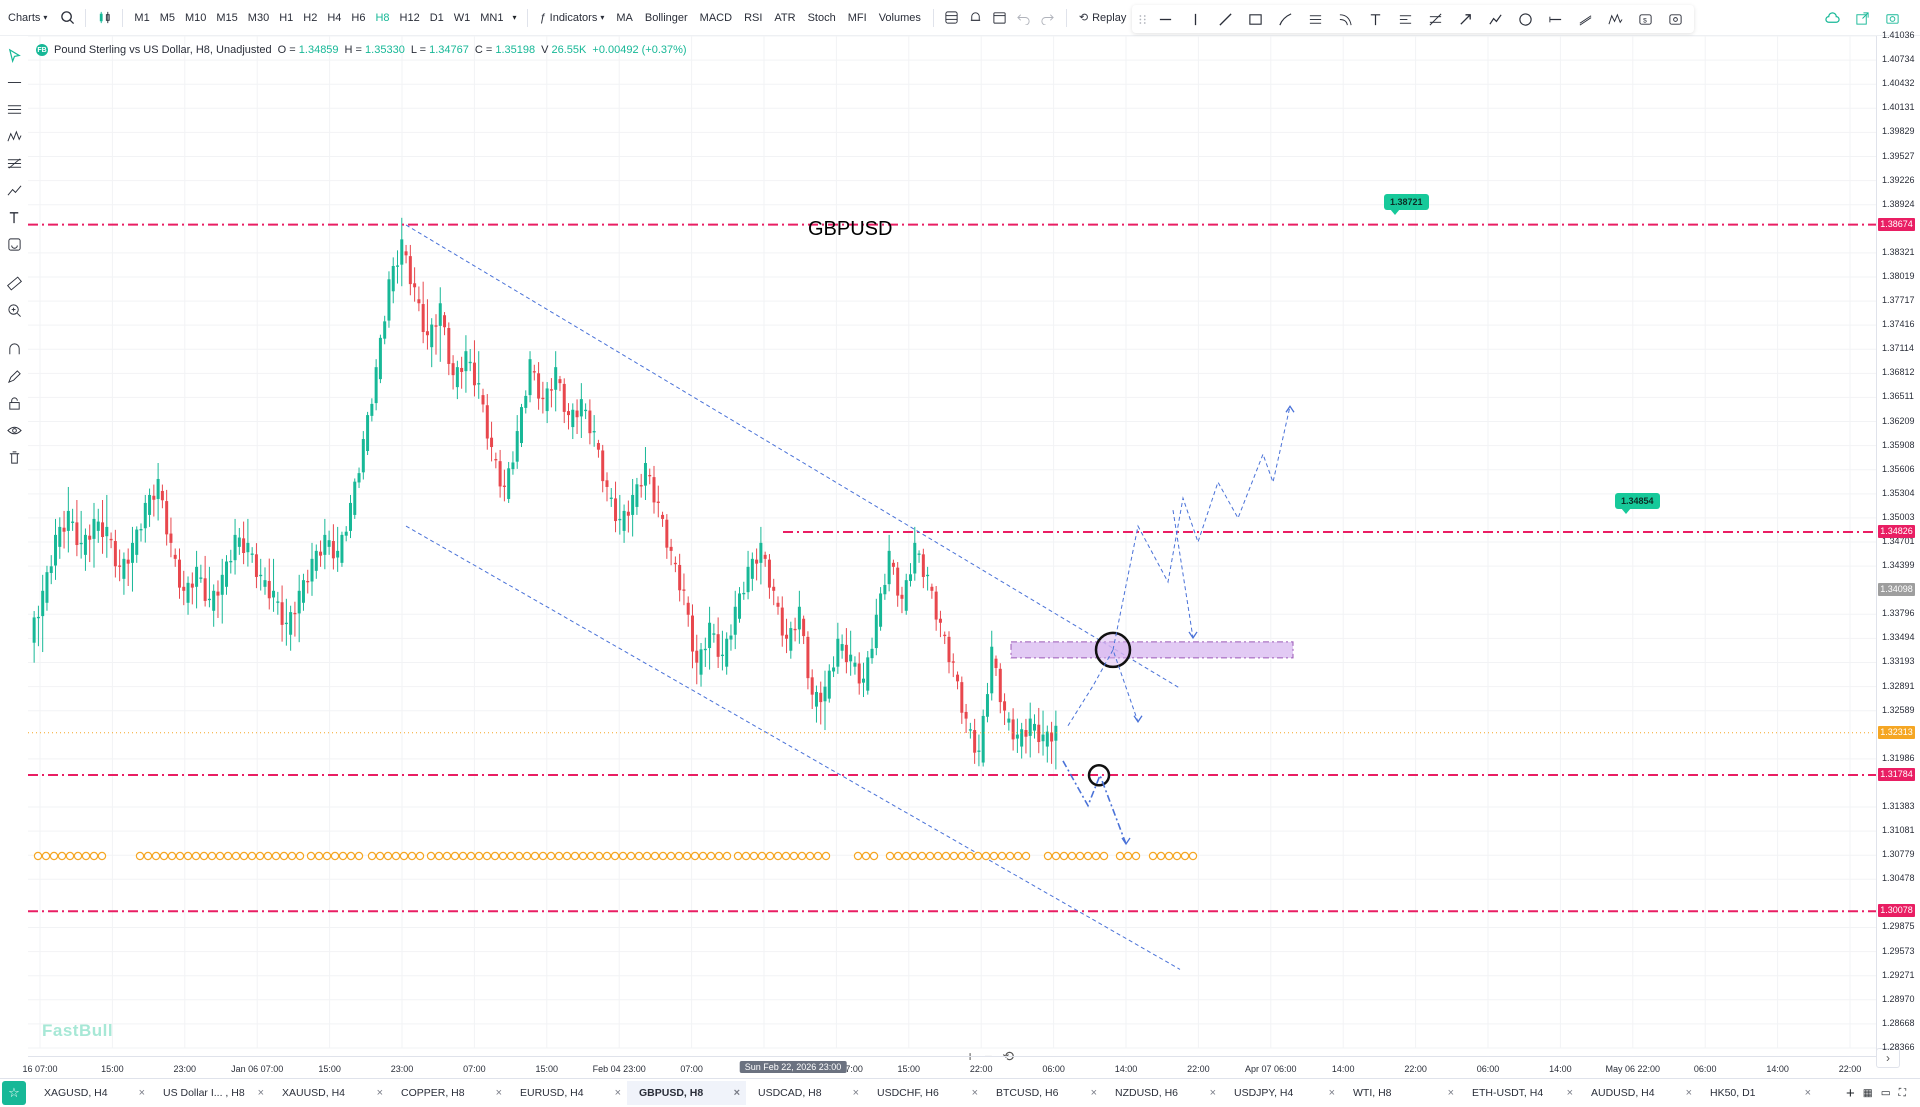  Describe the element at coordinates (14, 244) in the screenshot. I see `note-tool-icon` at that location.